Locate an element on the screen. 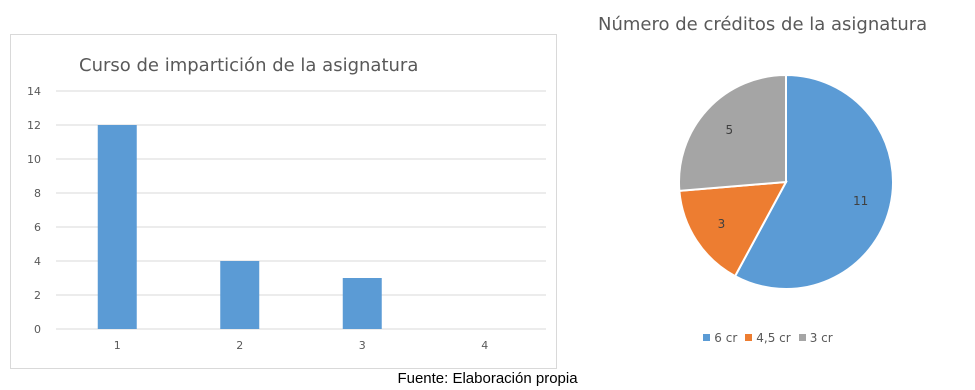  legend-item: 3 cr is located at coordinates (815, 338).